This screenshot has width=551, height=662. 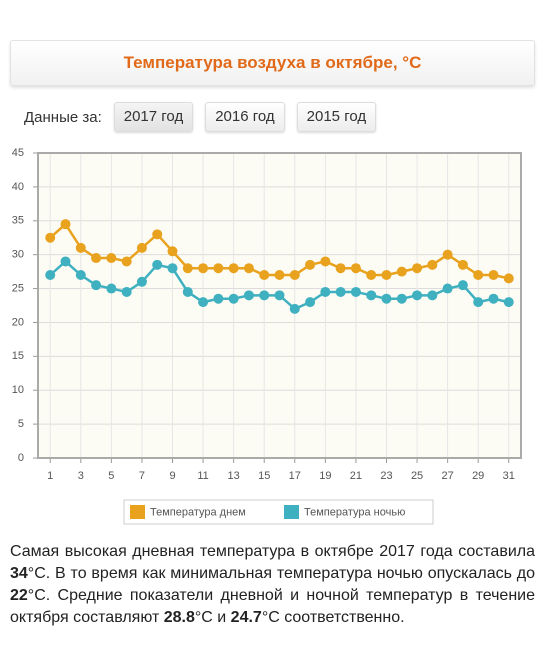 I want to click on x-tick-label: 13, so click(x=234, y=476).